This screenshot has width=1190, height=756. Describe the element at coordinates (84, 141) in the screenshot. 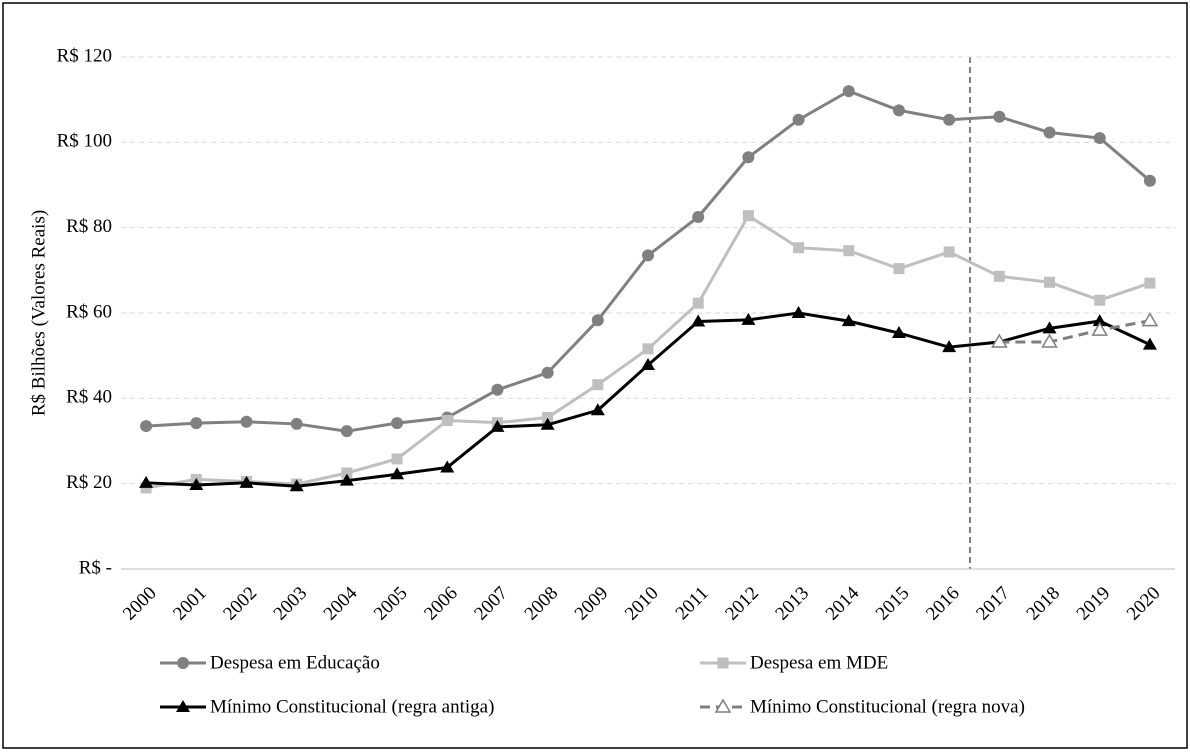

I see `y-tick-label: R$ 100` at that location.